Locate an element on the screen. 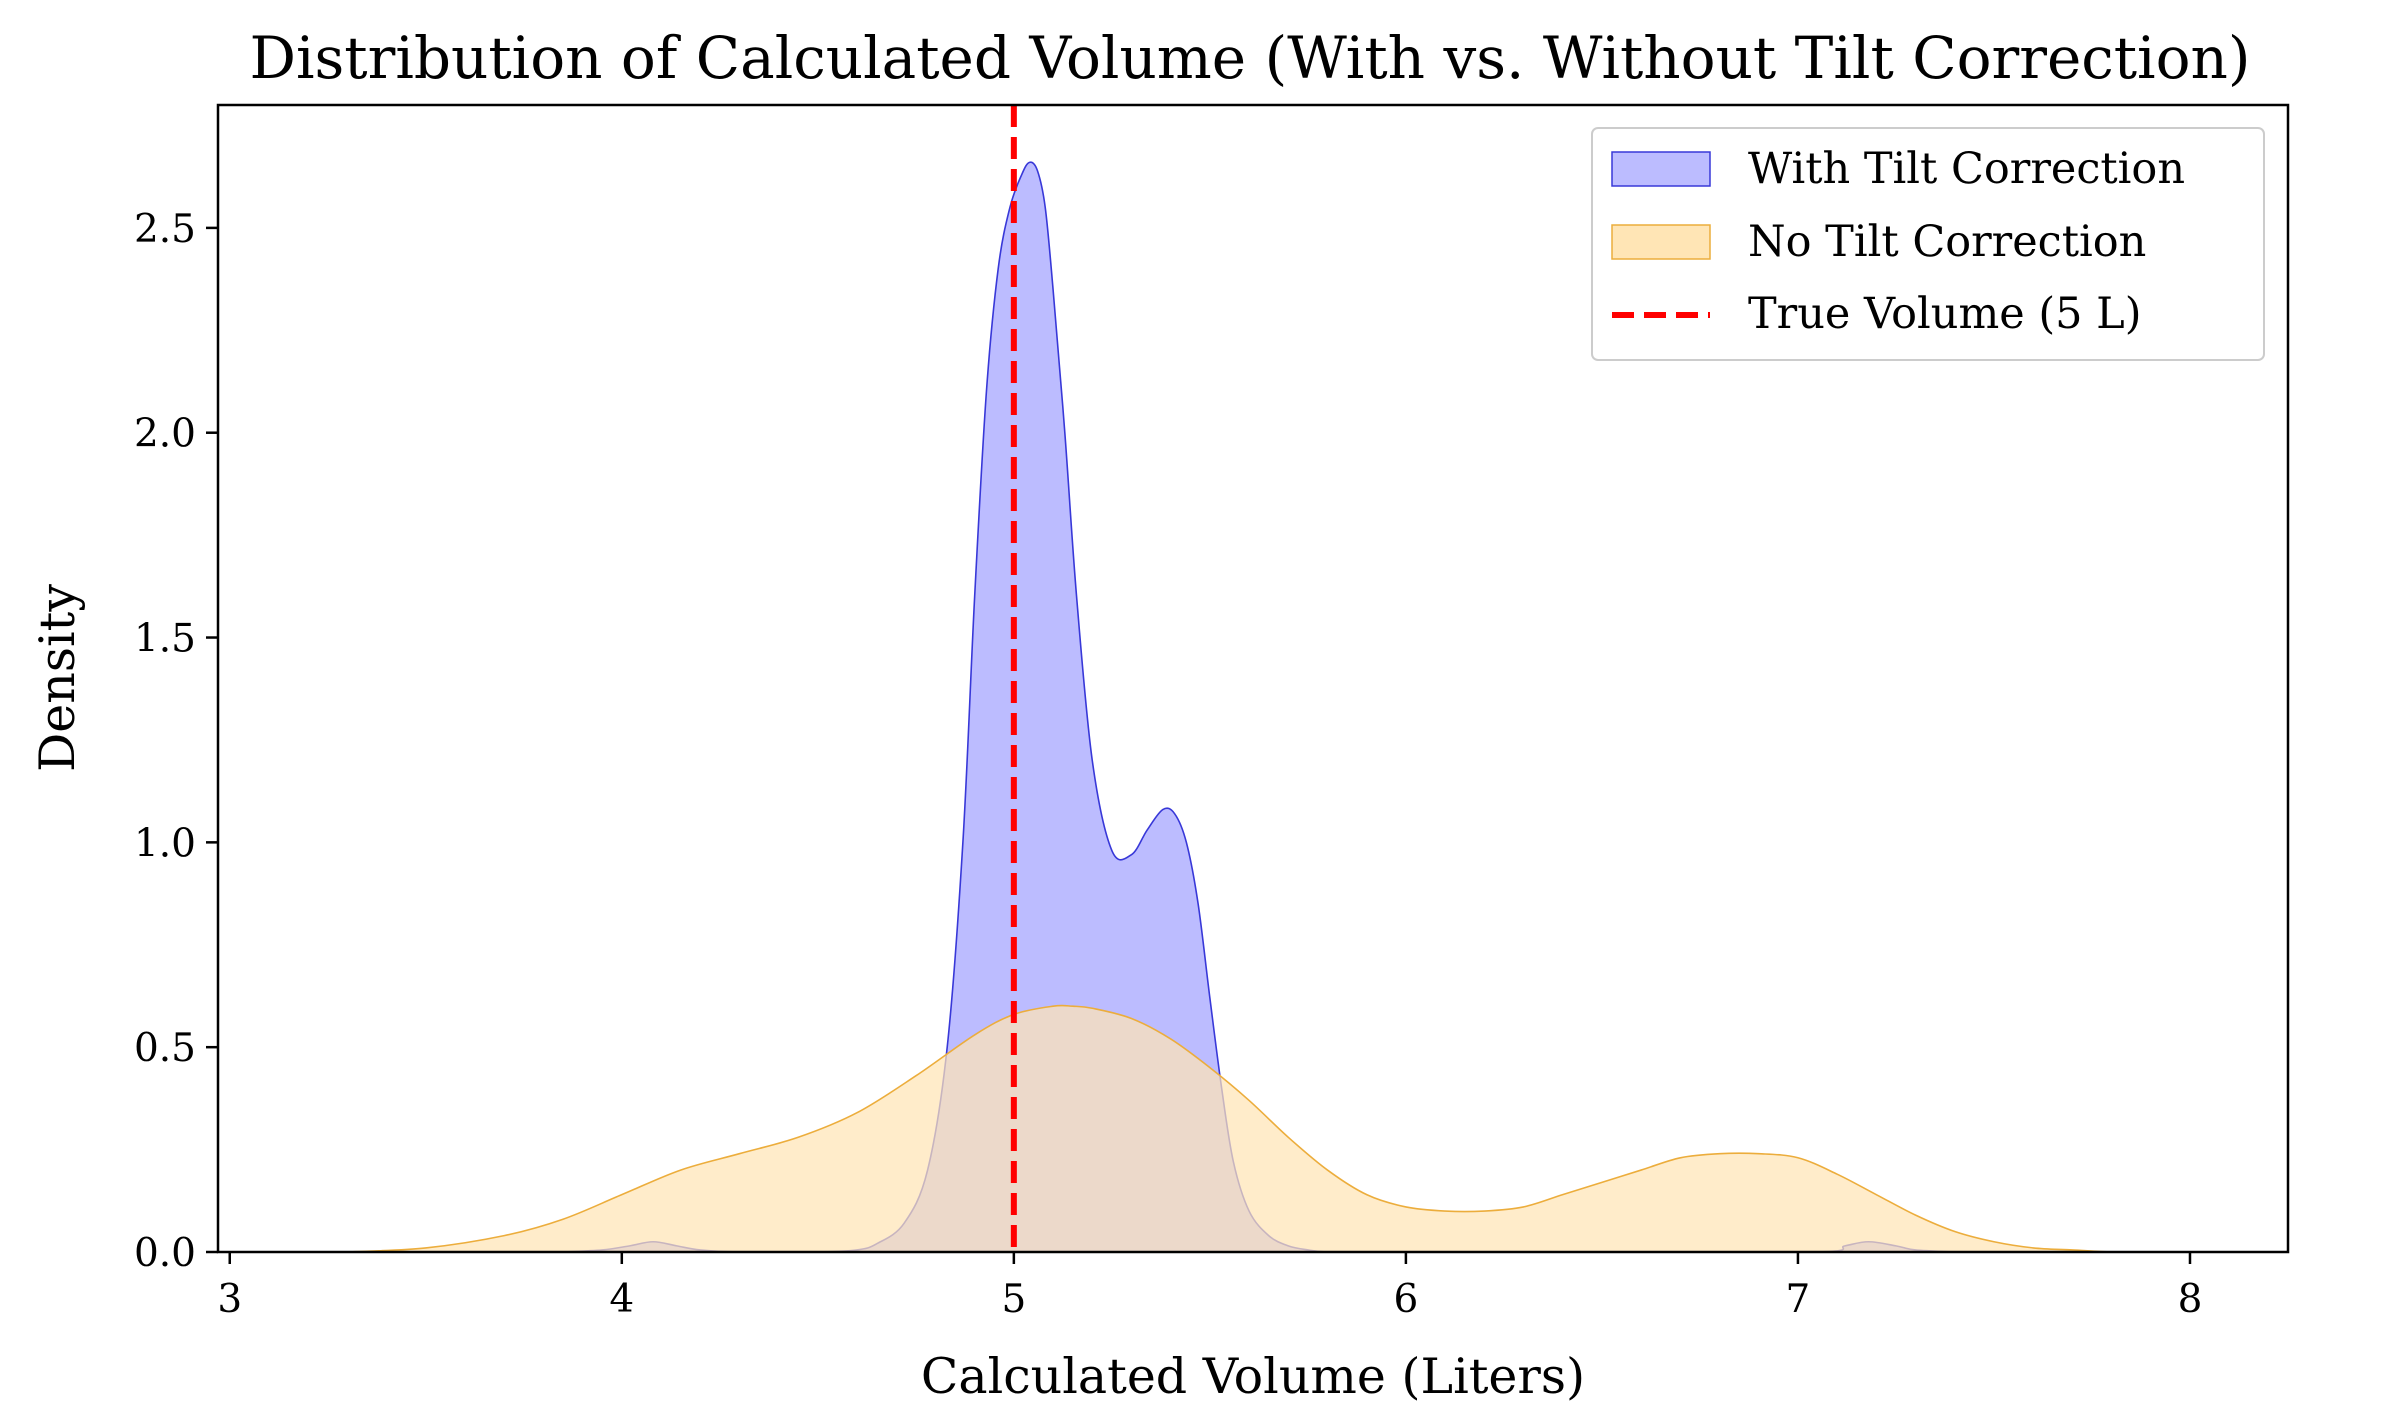  y-tick-label: 0.5 is located at coordinates (165, 1048).